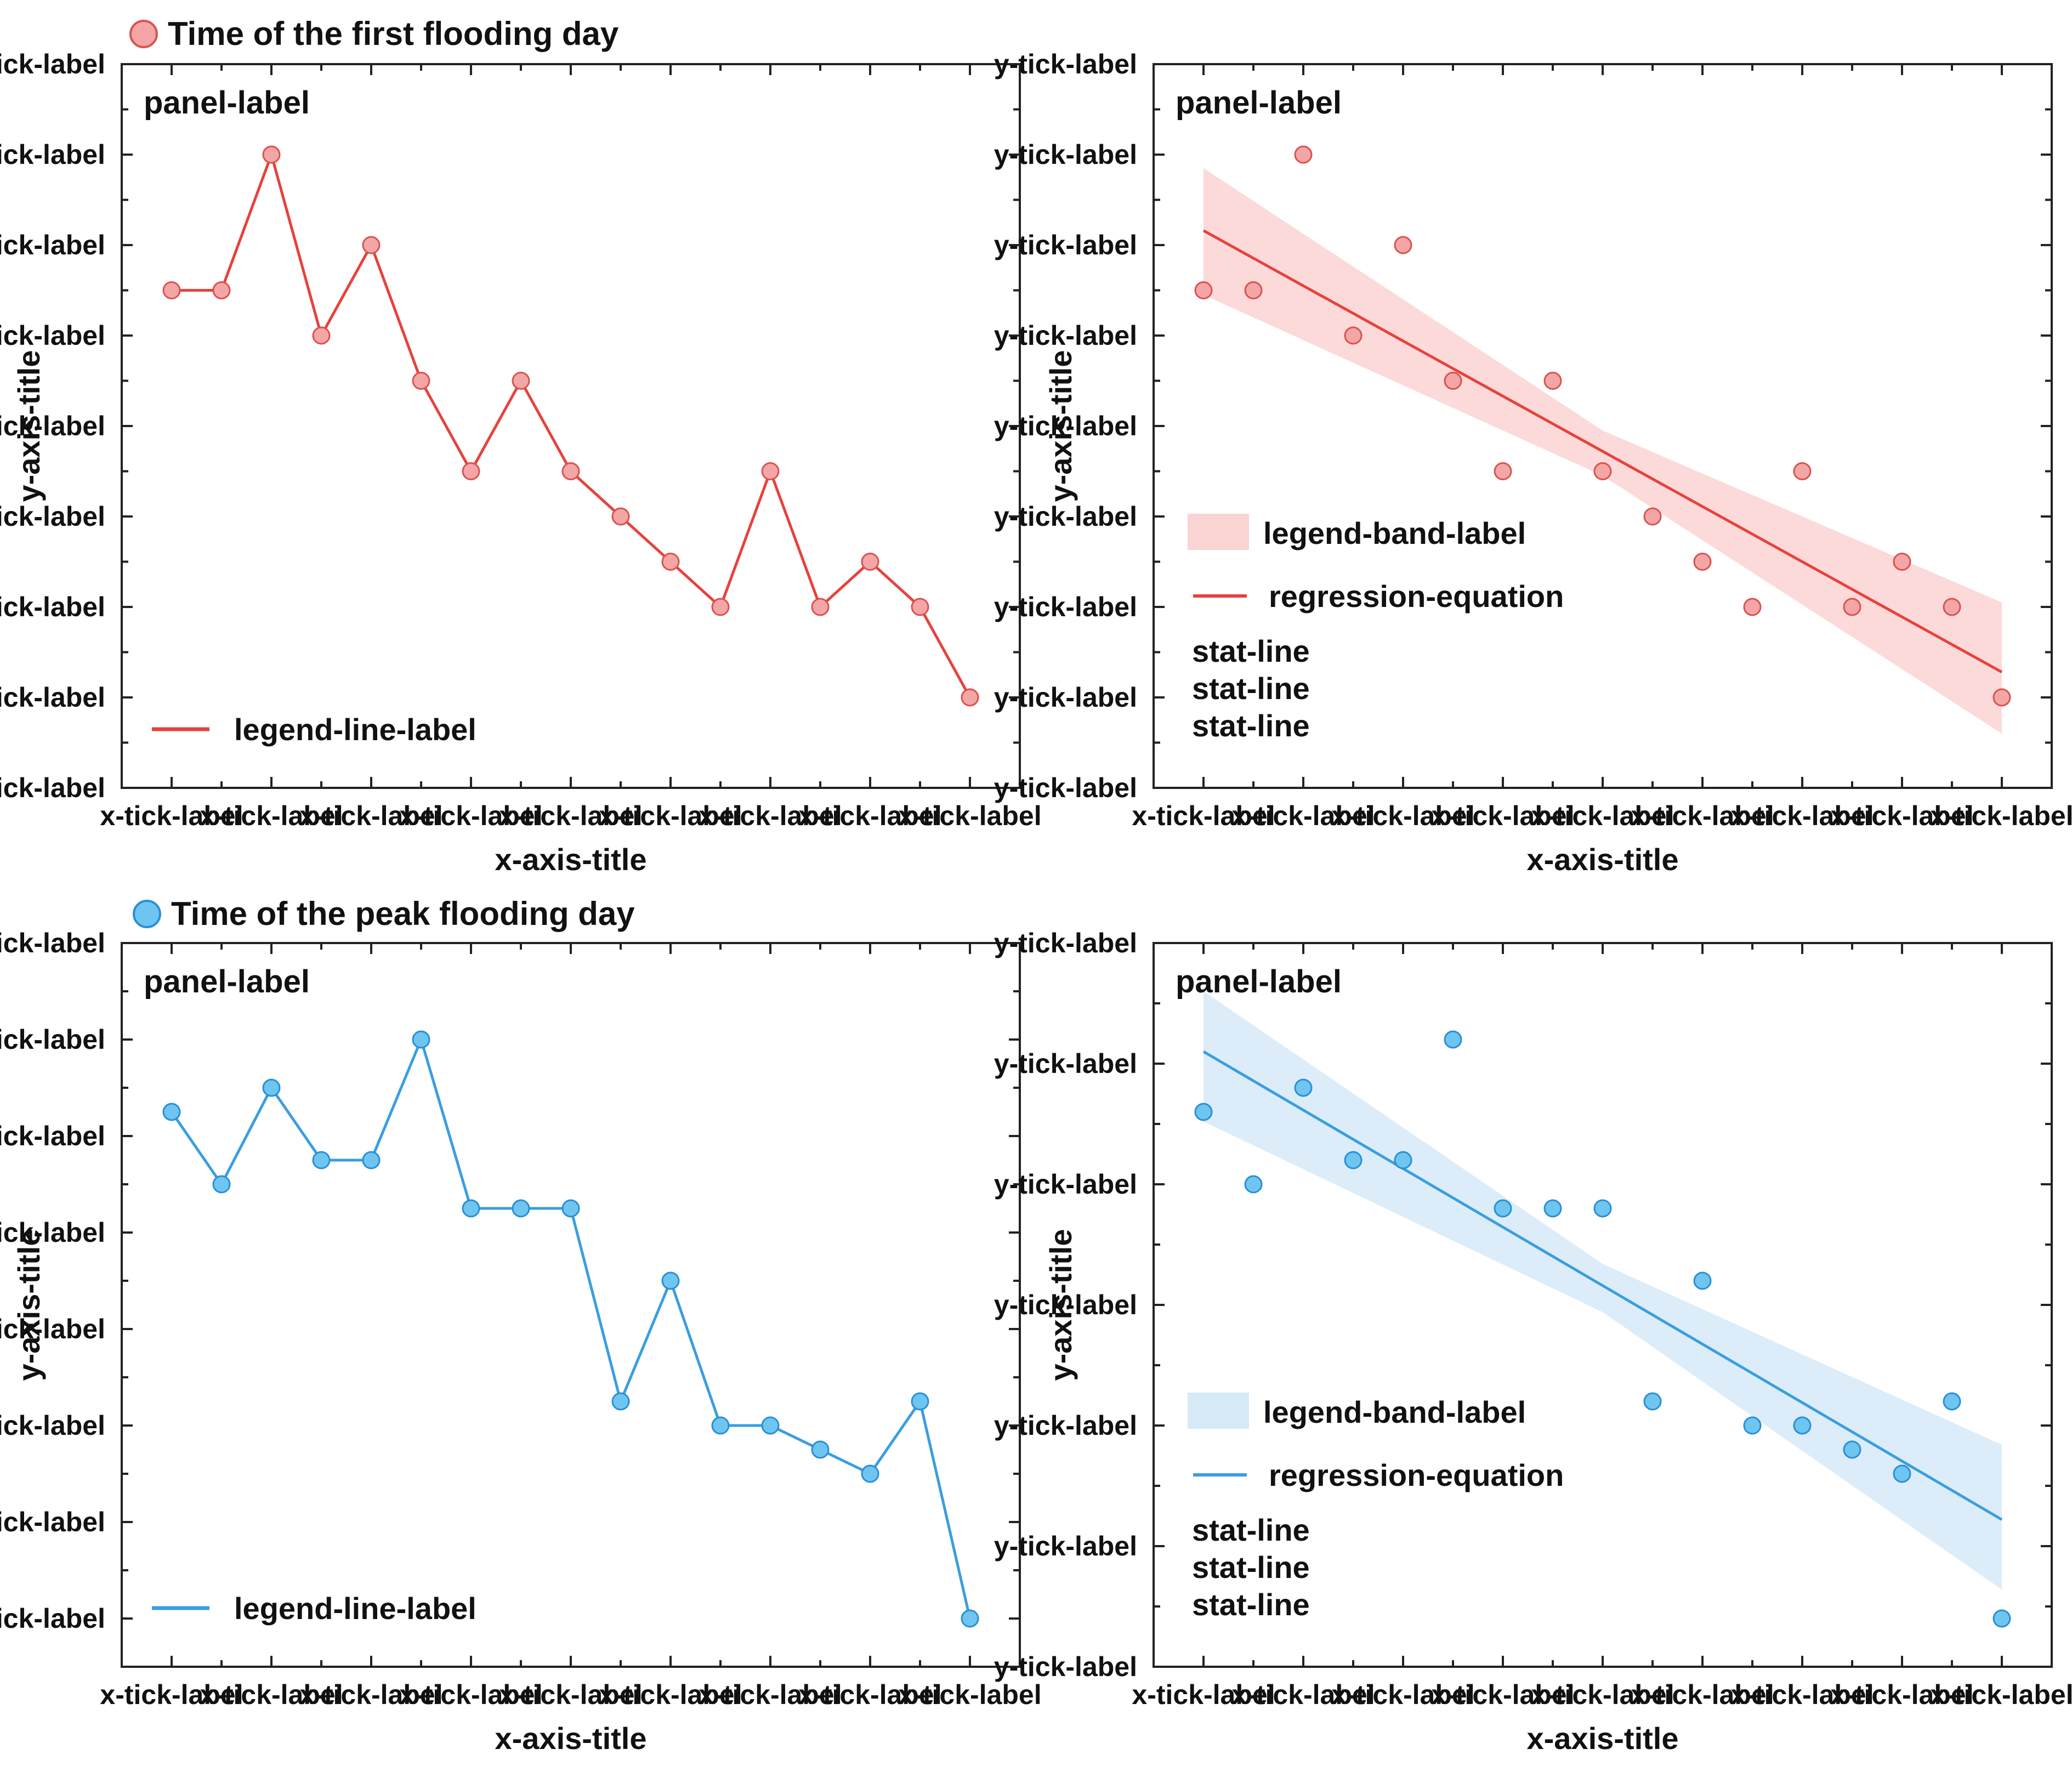  I want to click on 130: y-tick-label, so click(1065, 1185).